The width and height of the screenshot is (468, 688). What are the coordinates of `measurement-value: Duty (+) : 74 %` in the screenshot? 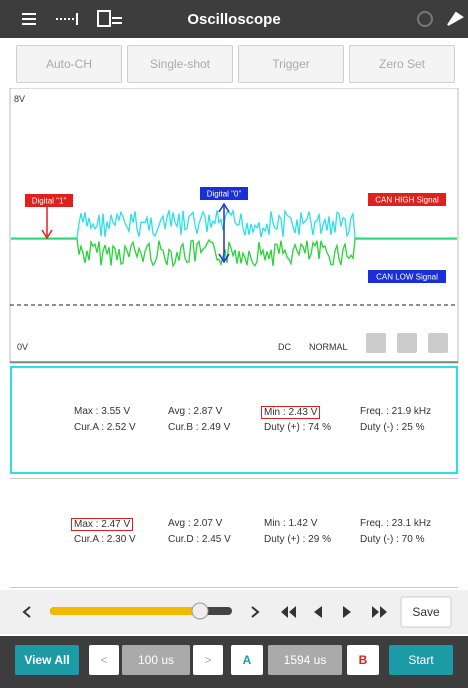 It's located at (297, 427).